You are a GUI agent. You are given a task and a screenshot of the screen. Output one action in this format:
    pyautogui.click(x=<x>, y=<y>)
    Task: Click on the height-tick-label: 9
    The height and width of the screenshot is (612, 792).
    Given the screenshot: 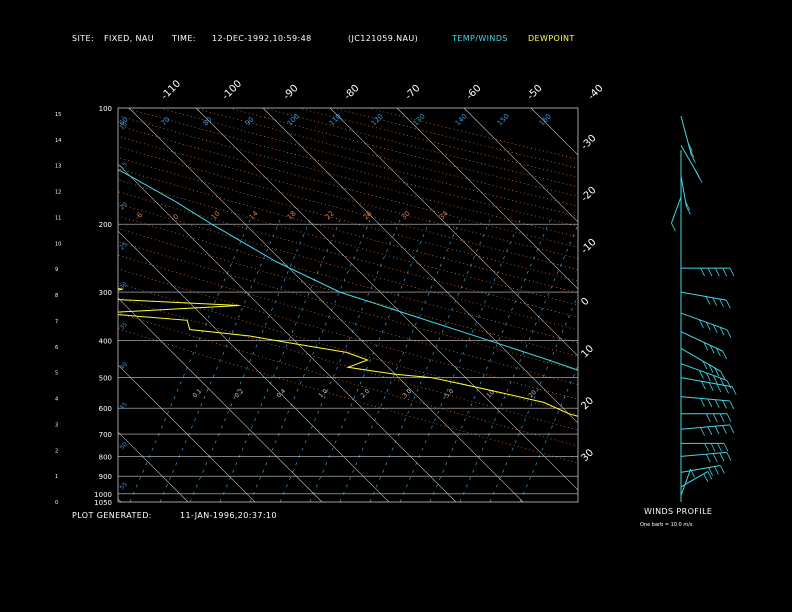 What is the action you would take?
    pyautogui.click(x=56, y=270)
    